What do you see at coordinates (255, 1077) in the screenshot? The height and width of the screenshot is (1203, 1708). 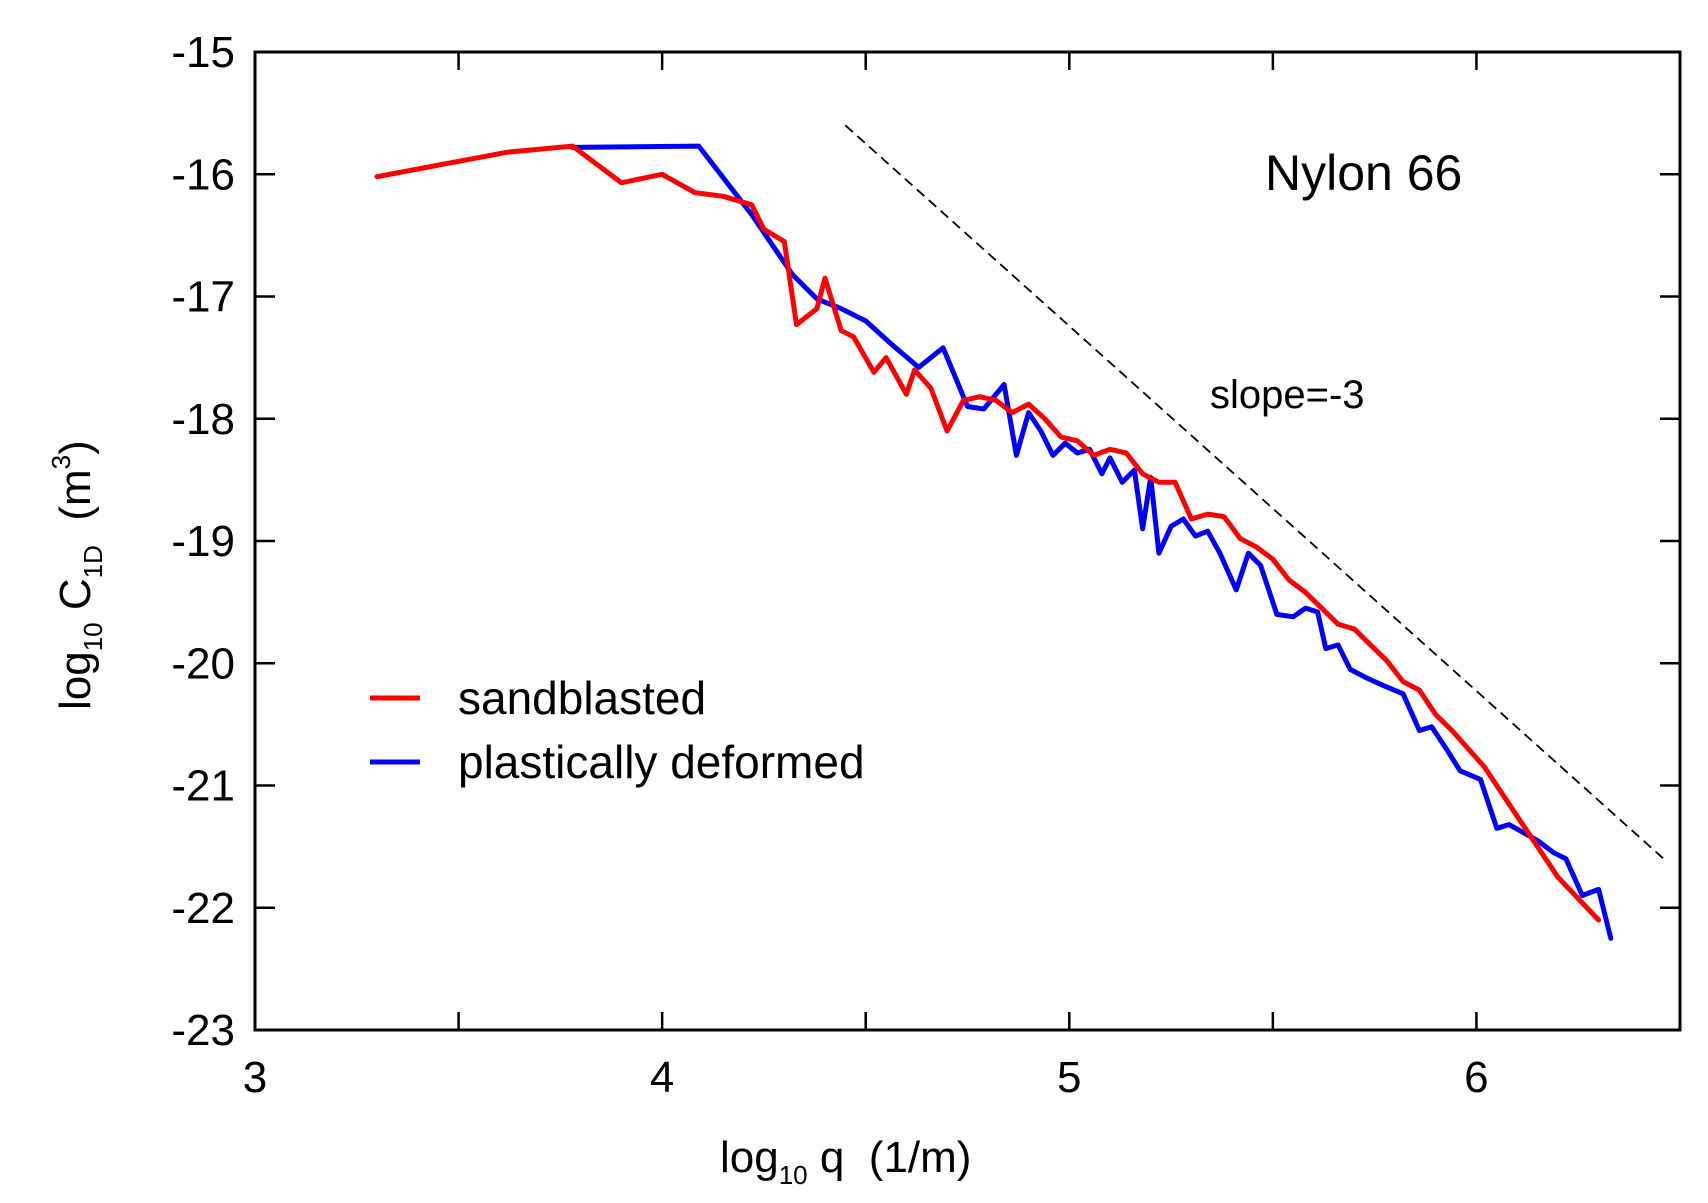 I see `x-tick-label: 3` at bounding box center [255, 1077].